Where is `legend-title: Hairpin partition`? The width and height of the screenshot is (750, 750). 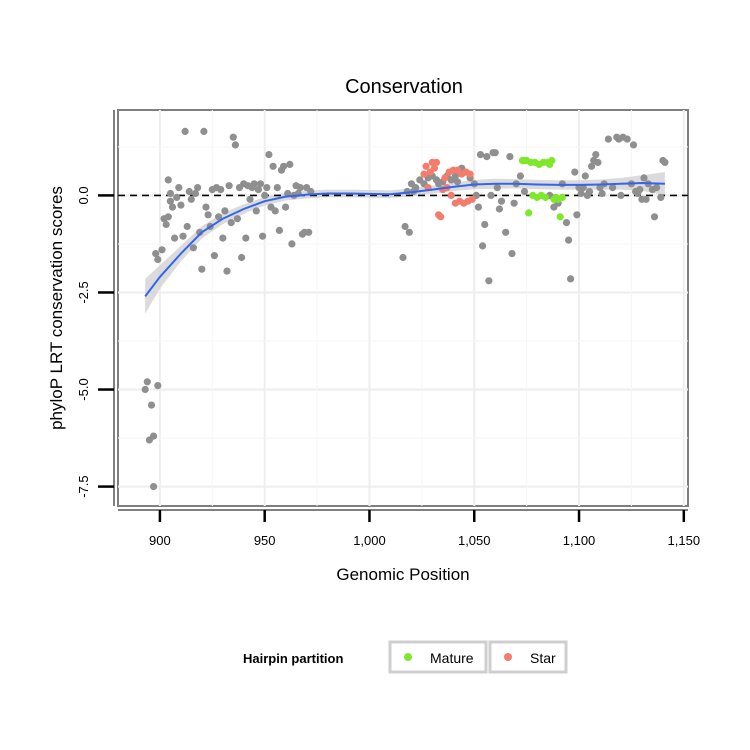
legend-title: Hairpin partition is located at coordinates (293, 658).